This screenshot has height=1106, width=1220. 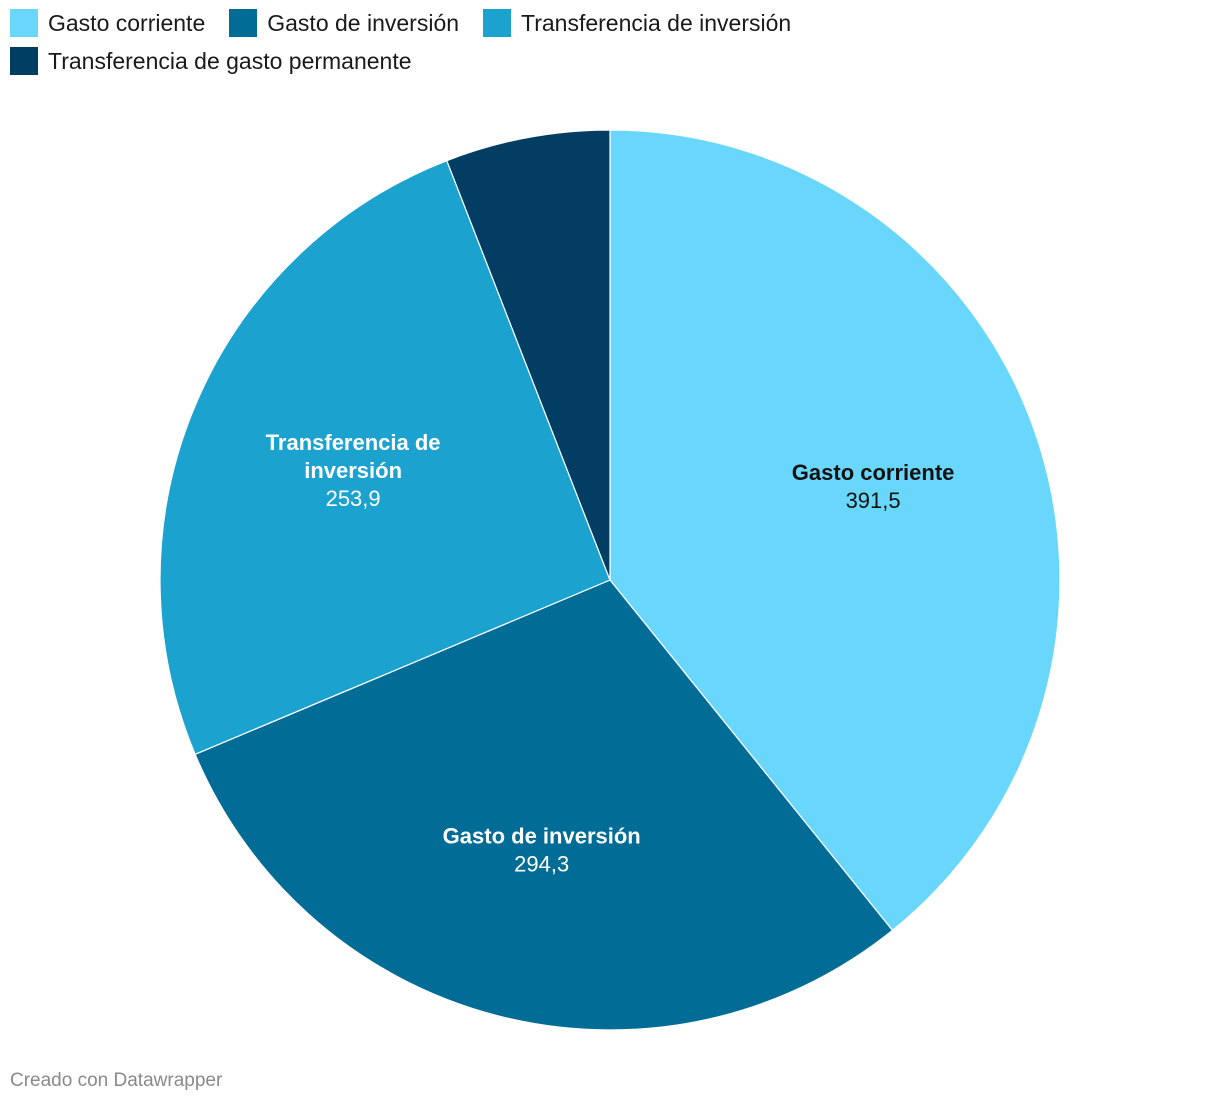 What do you see at coordinates (541, 864) in the screenshot?
I see `slice-value-gasto-de-inversion: 294,3` at bounding box center [541, 864].